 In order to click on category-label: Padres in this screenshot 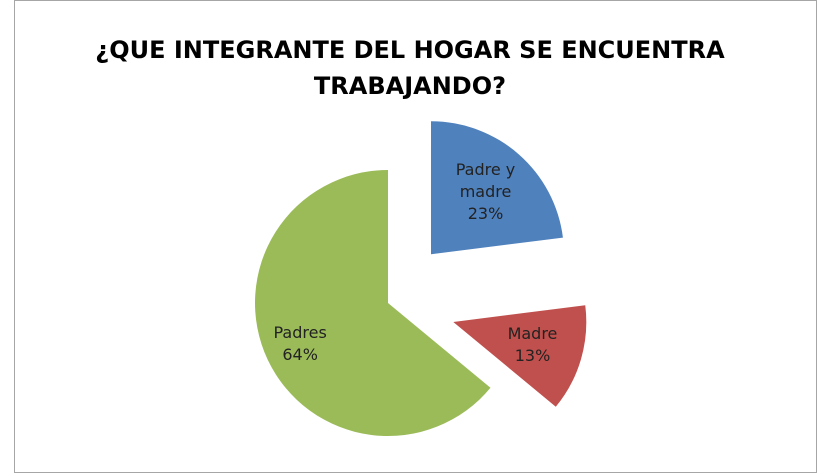, I will do `click(300, 333)`.